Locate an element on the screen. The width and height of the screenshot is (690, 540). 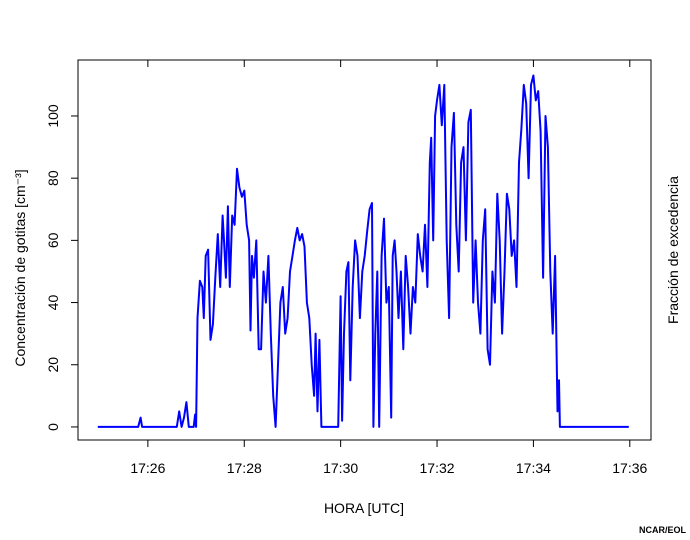
credit: NCAR/EOL is located at coordinates (663, 530).